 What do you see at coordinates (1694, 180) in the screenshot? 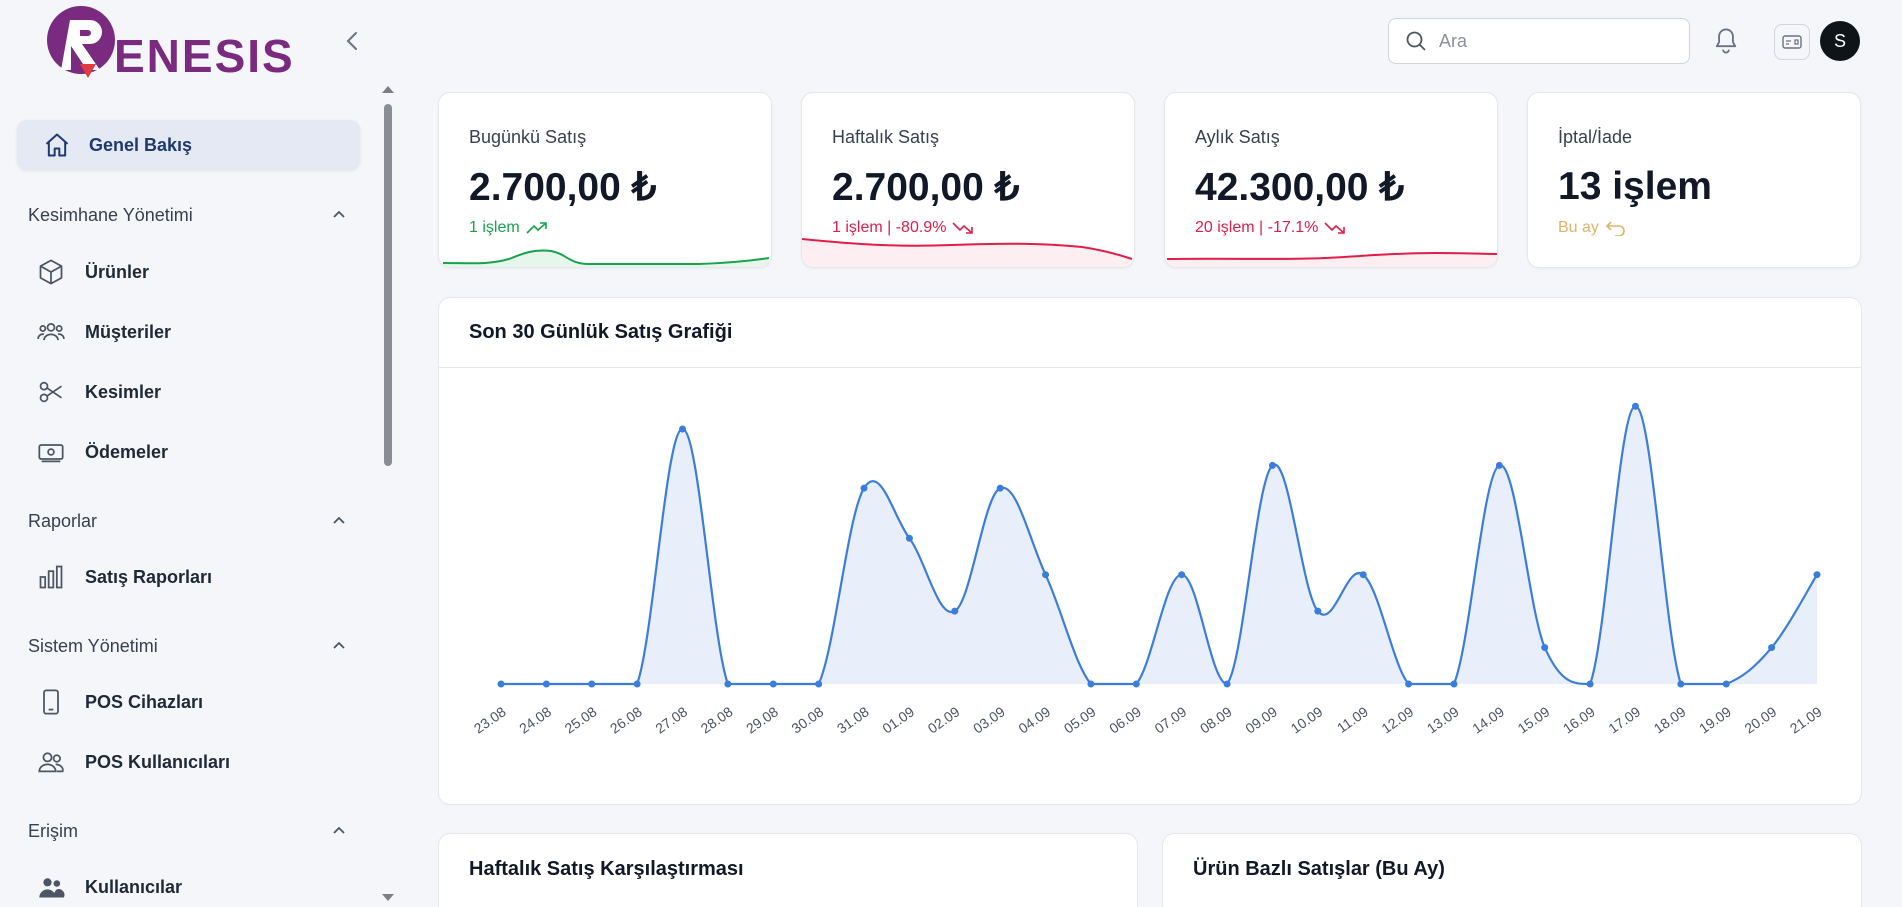
I see `stat-card-iptal-iade: İptal/İade 13 işlem Bu ay` at bounding box center [1694, 180].